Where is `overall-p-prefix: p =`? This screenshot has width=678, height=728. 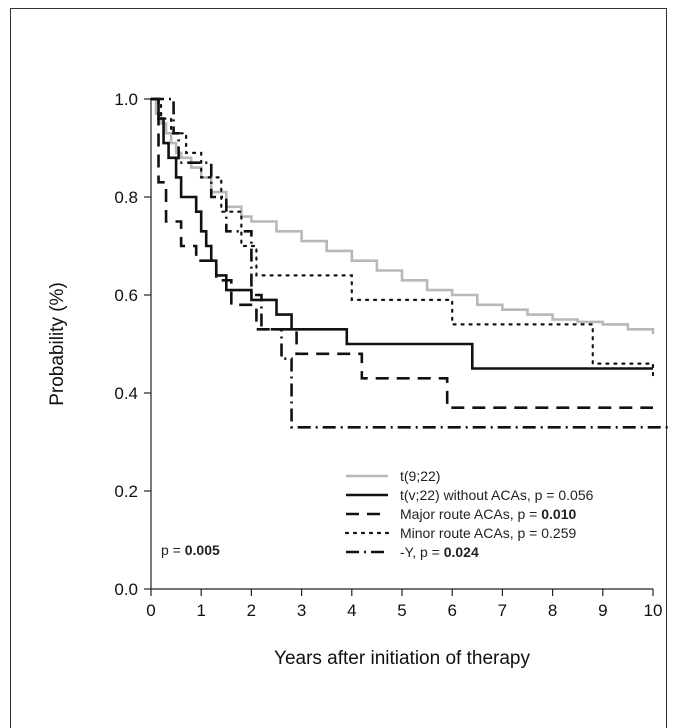 overall-p-prefix: p = is located at coordinates (173, 550).